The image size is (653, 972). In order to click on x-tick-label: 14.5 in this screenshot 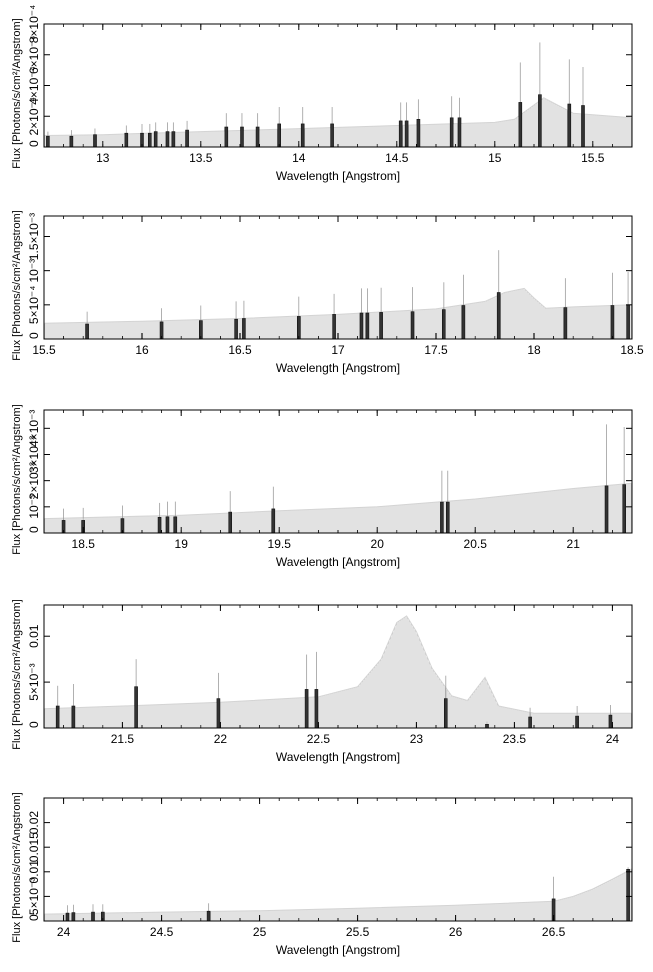, I will do `click(397, 158)`.